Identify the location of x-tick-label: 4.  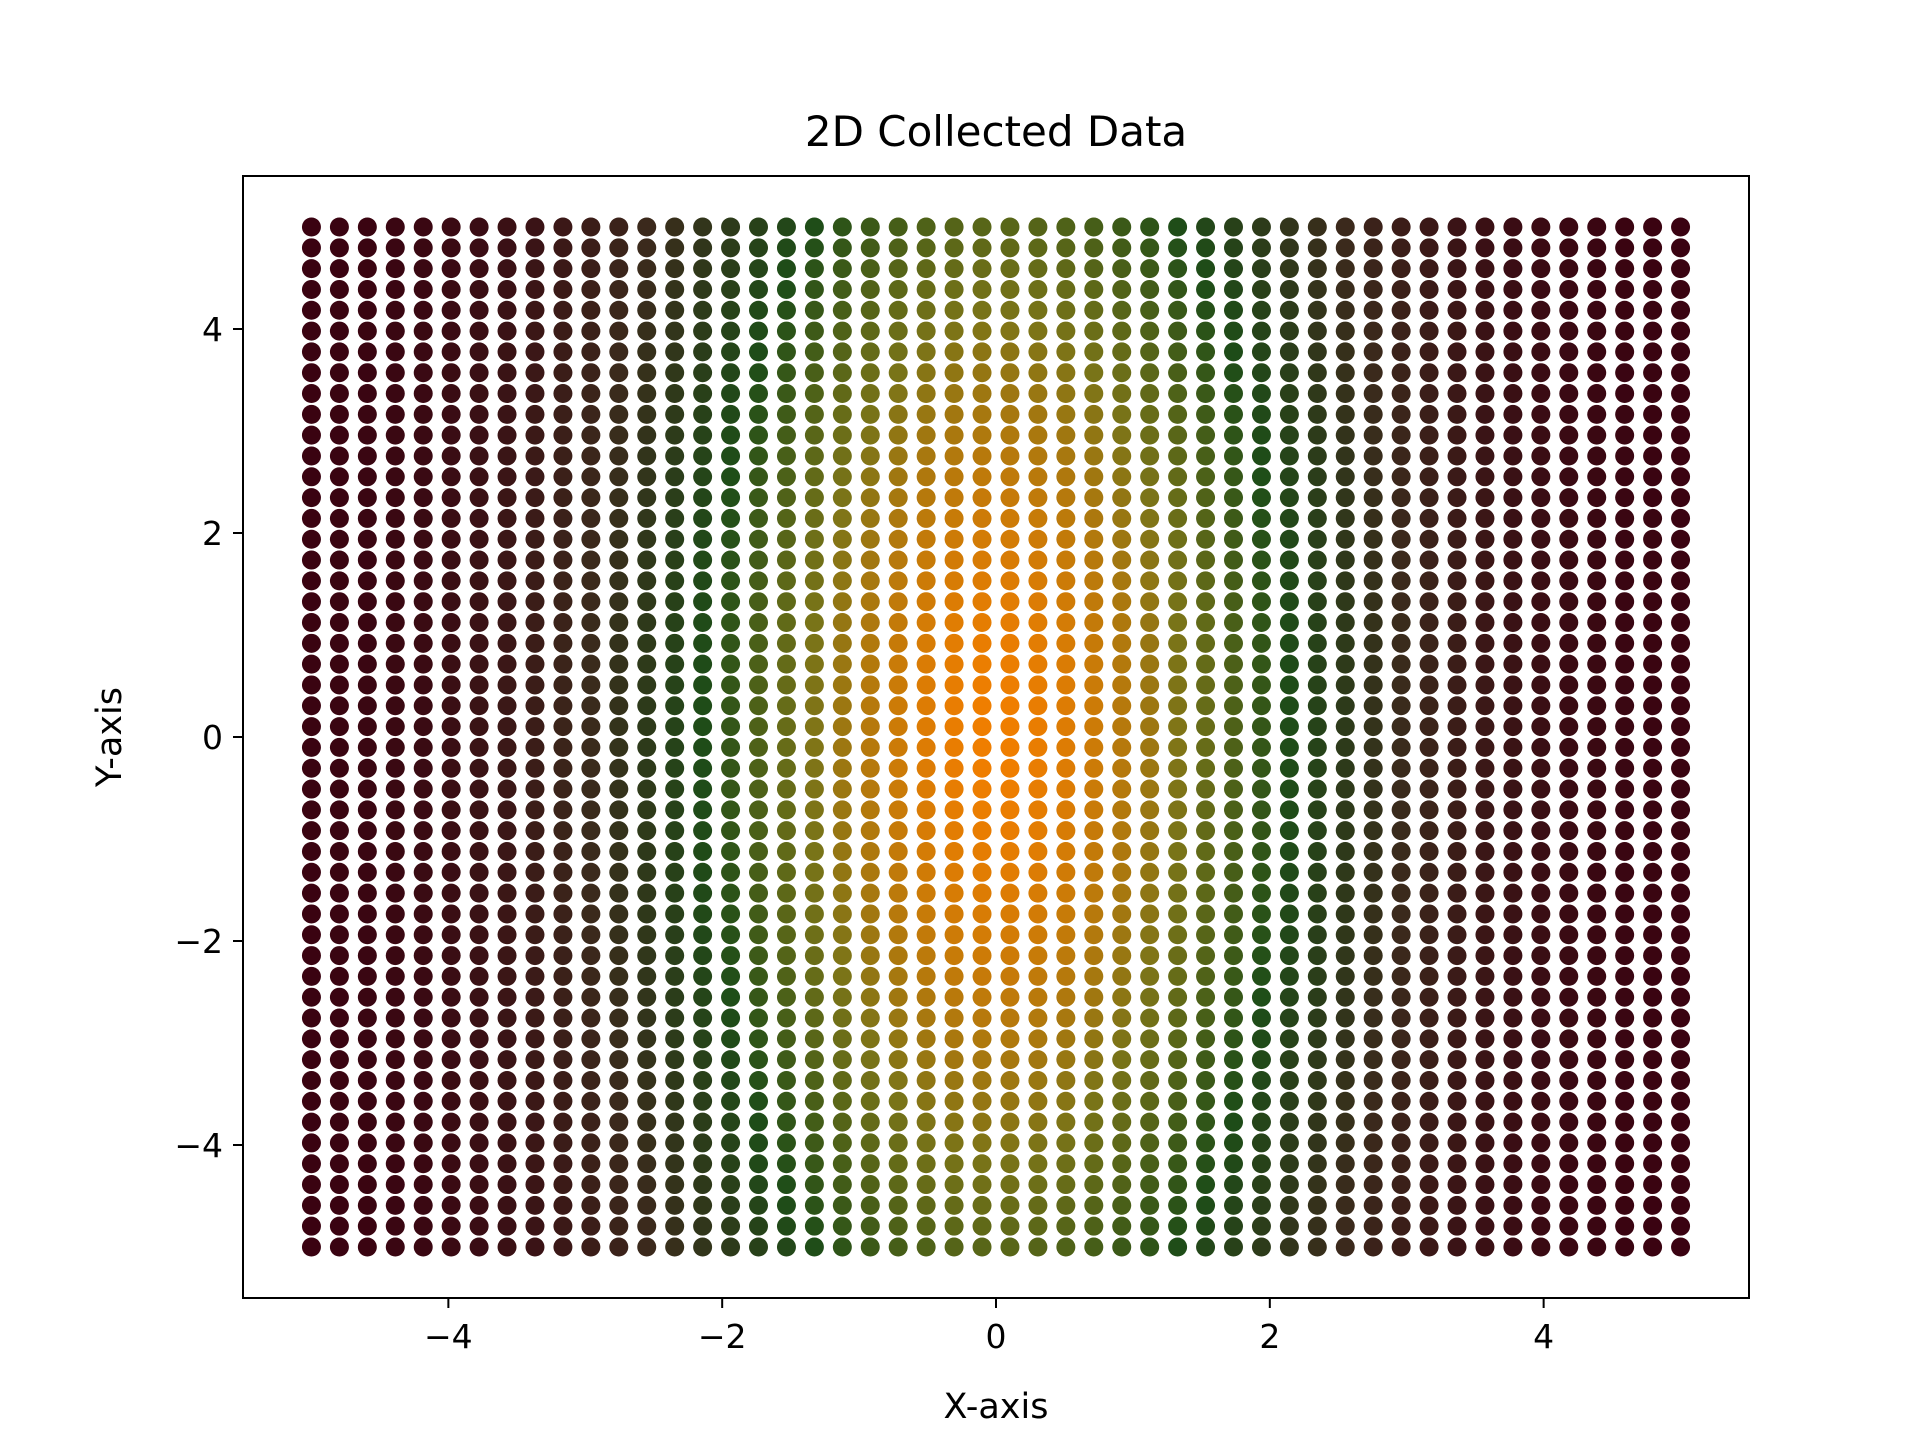
(1543, 1336).